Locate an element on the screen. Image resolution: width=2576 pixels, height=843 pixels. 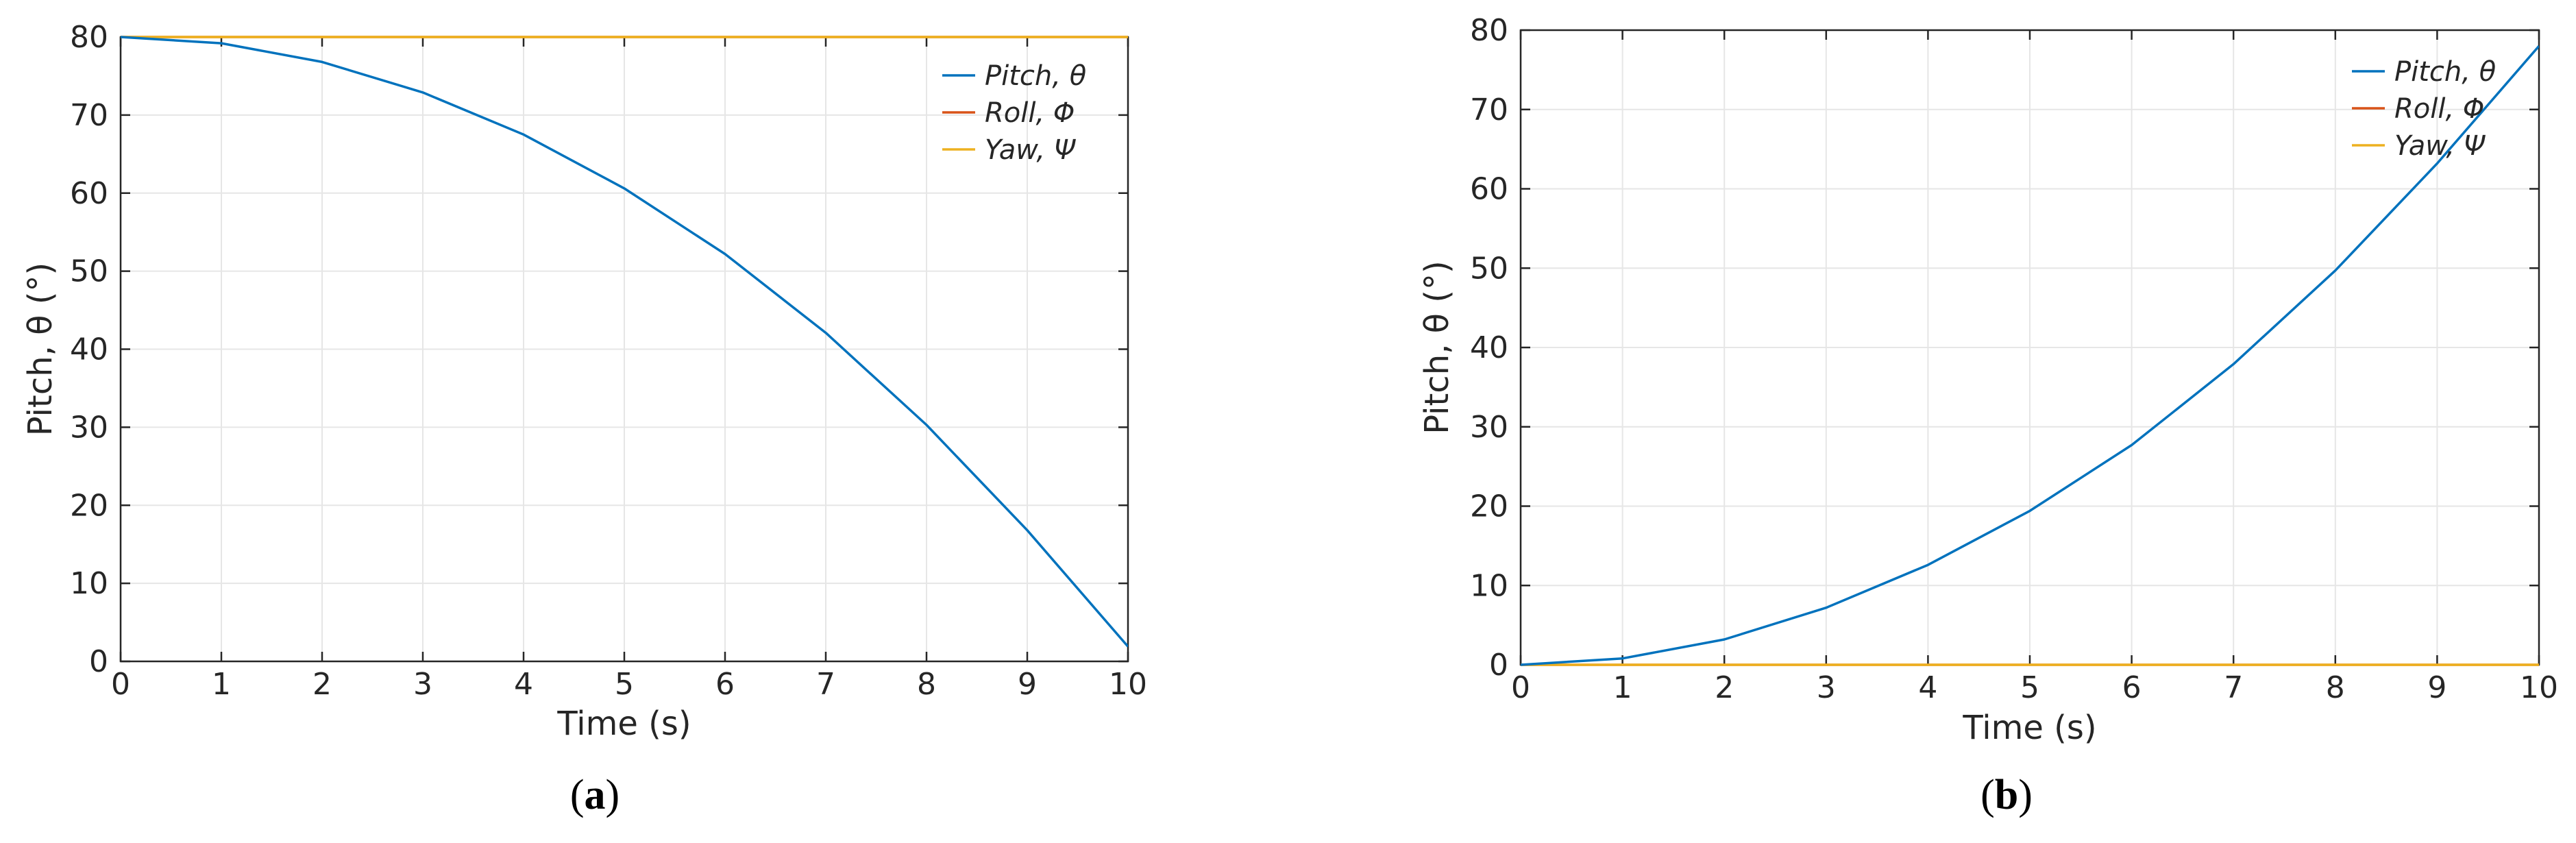
panel-caption: (a) is located at coordinates (595, 795).